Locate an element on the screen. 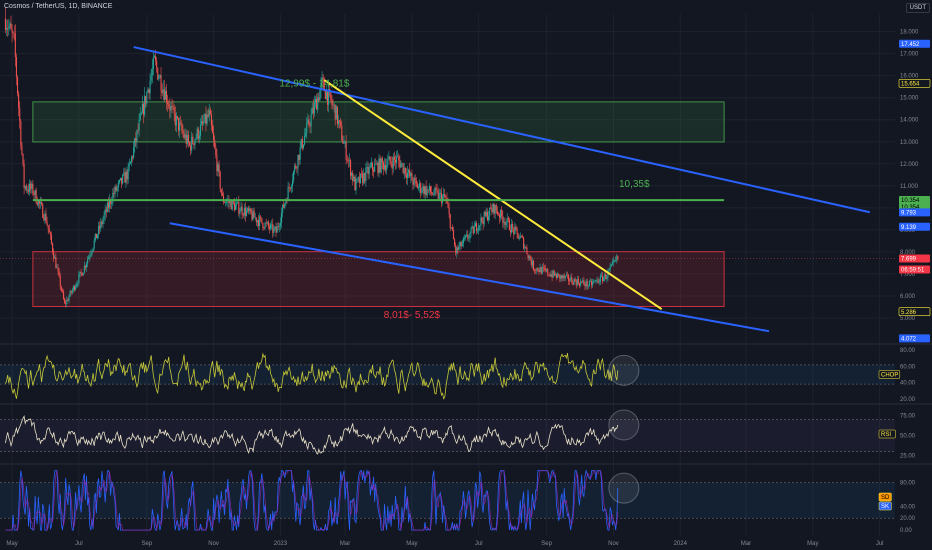  annotation-label-2: 8,01$- 5,52$ is located at coordinates (412, 315).